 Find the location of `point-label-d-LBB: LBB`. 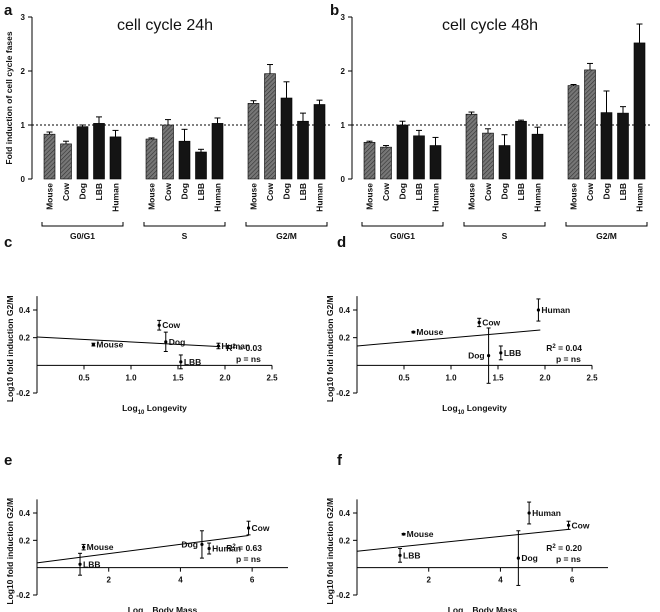

point-label-d-LBB: LBB is located at coordinates (512, 353).